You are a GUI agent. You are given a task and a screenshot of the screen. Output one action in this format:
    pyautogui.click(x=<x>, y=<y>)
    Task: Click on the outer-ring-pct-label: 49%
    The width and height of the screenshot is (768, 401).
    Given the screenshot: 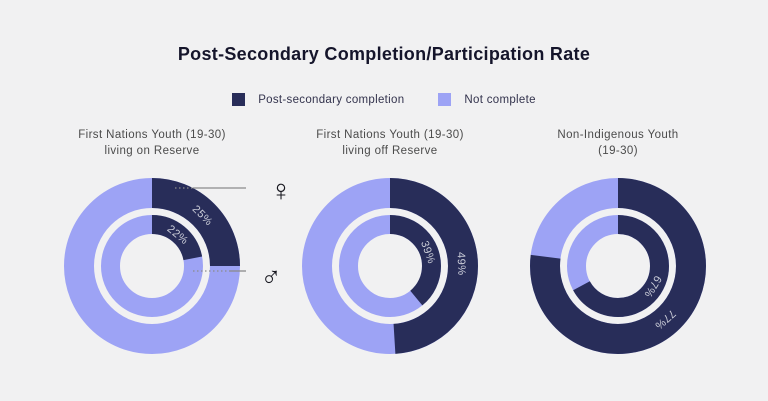 What is the action you would take?
    pyautogui.click(x=461, y=264)
    